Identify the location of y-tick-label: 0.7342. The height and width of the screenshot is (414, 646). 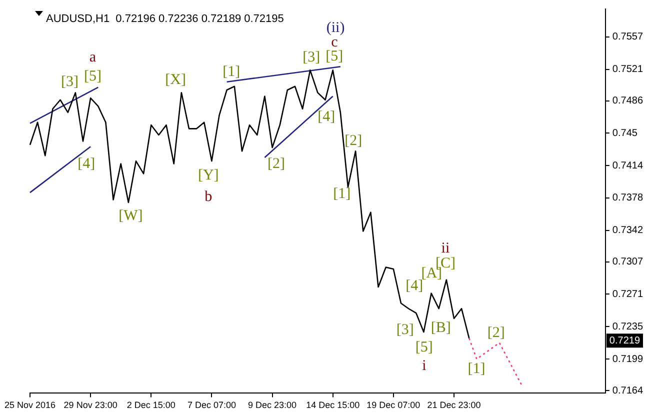
(628, 230).